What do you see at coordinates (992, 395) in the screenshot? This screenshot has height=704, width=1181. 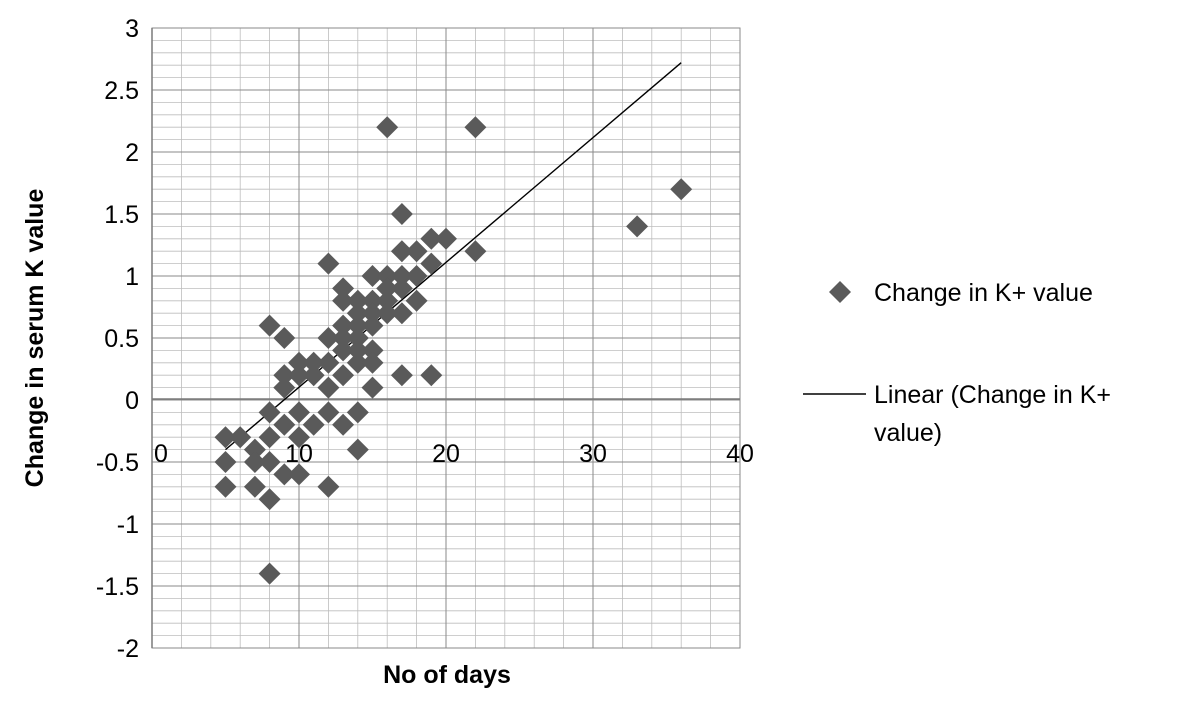 I see `legend-label-linear-line1: Linear (Change in K+` at bounding box center [992, 395].